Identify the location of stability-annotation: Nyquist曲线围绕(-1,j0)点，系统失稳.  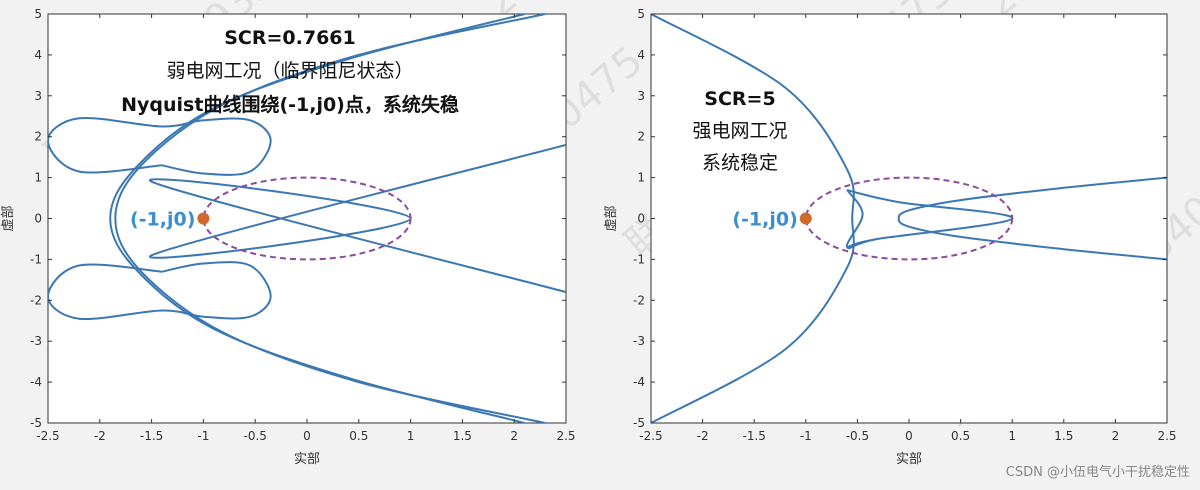
(290, 104).